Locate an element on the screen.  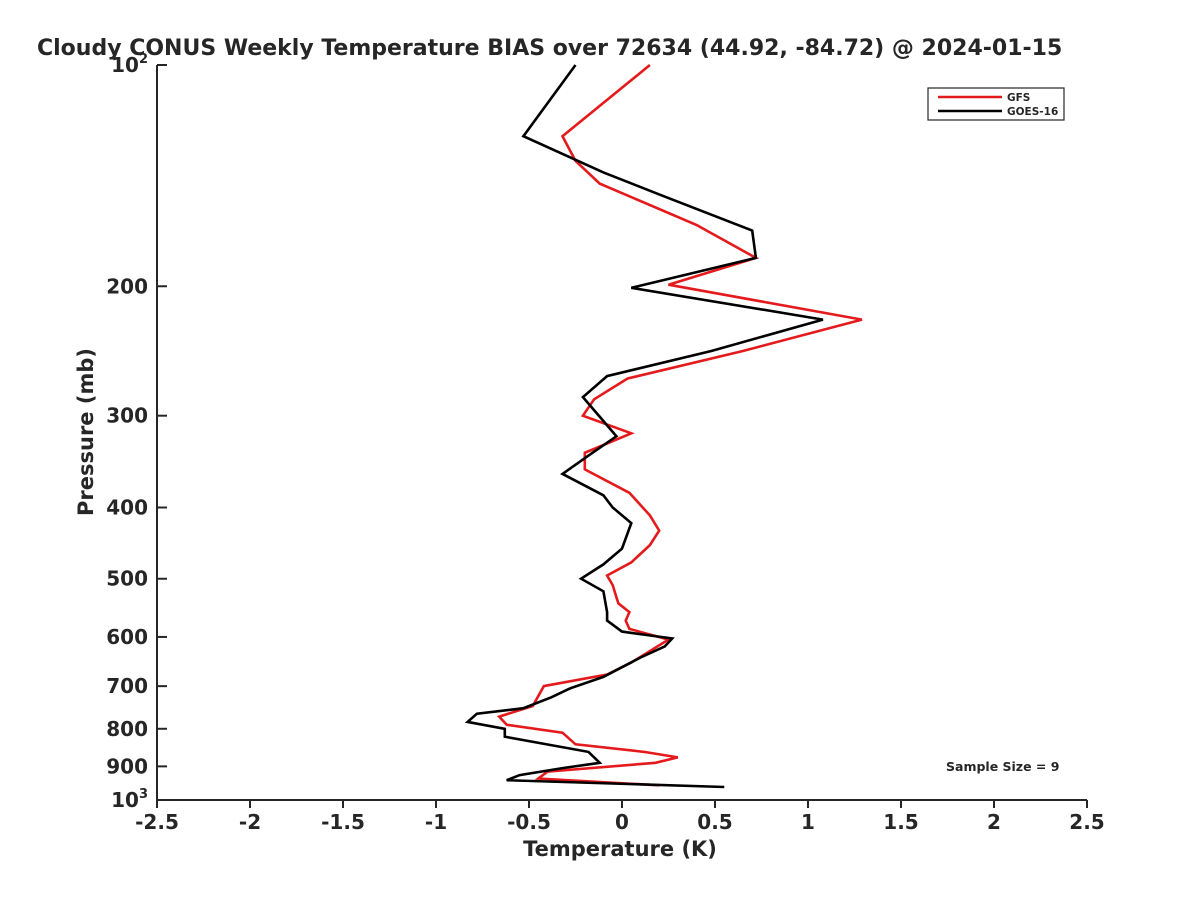
x-axis-ticks: -2.5 -2 -1.5 -1 -0.5 0 0.5 1 1.5 2 2.5 is located at coordinates (620, 817).